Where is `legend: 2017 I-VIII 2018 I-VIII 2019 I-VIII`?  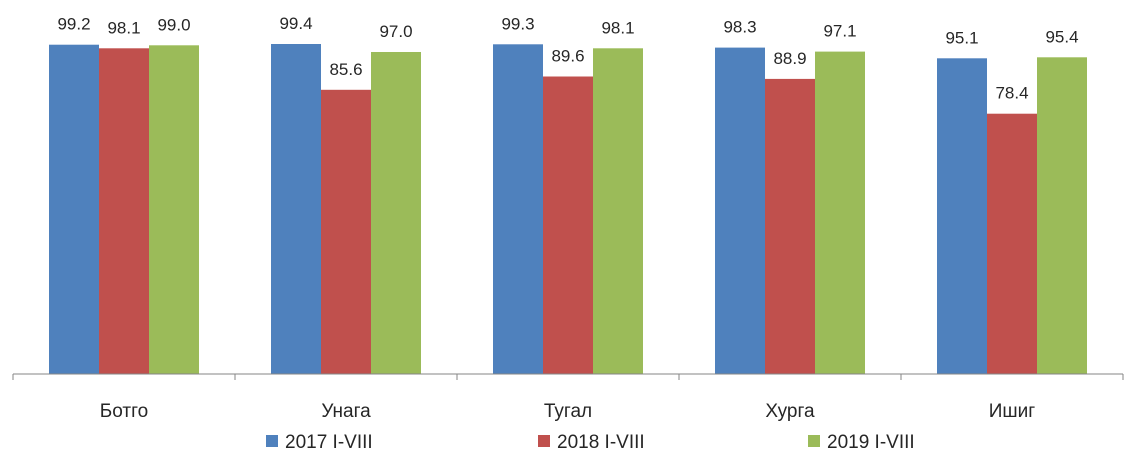
legend: 2017 I-VIII 2018 I-VIII 2019 I-VIII is located at coordinates (590, 442).